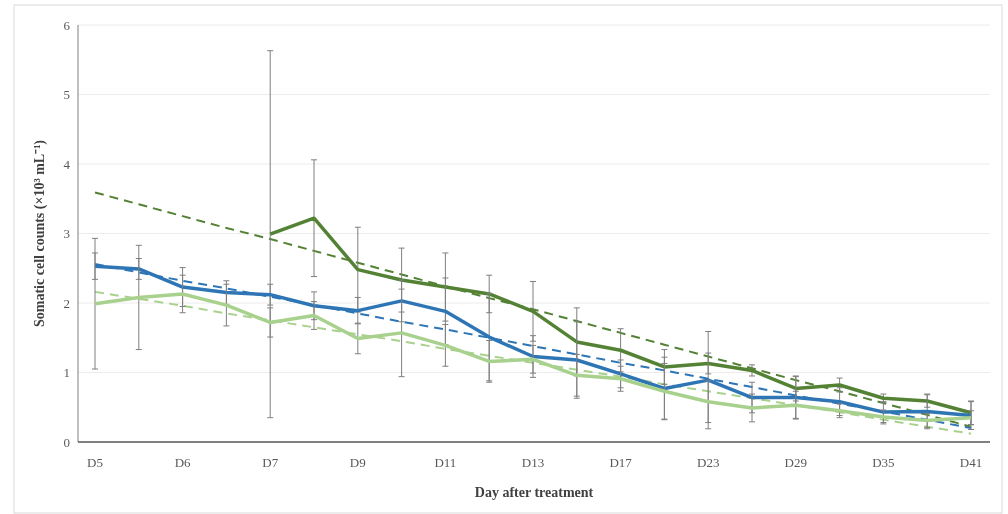 Image resolution: width=1008 pixels, height=514 pixels. What do you see at coordinates (66, 373) in the screenshot?
I see `y-tick-label: 1` at bounding box center [66, 373].